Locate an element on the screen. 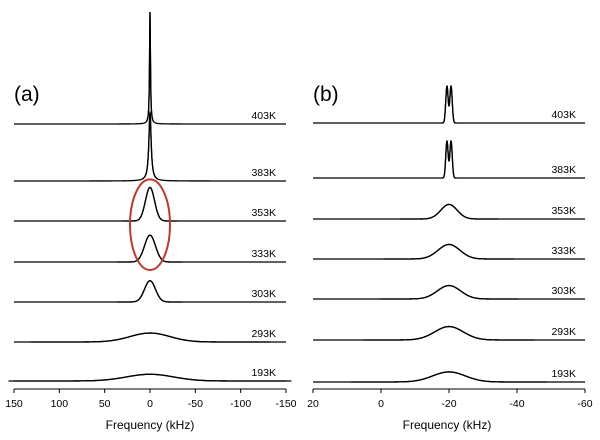 This screenshot has height=440, width=600. panel-a-spectrum-peak-383K is located at coordinates (150, 145).